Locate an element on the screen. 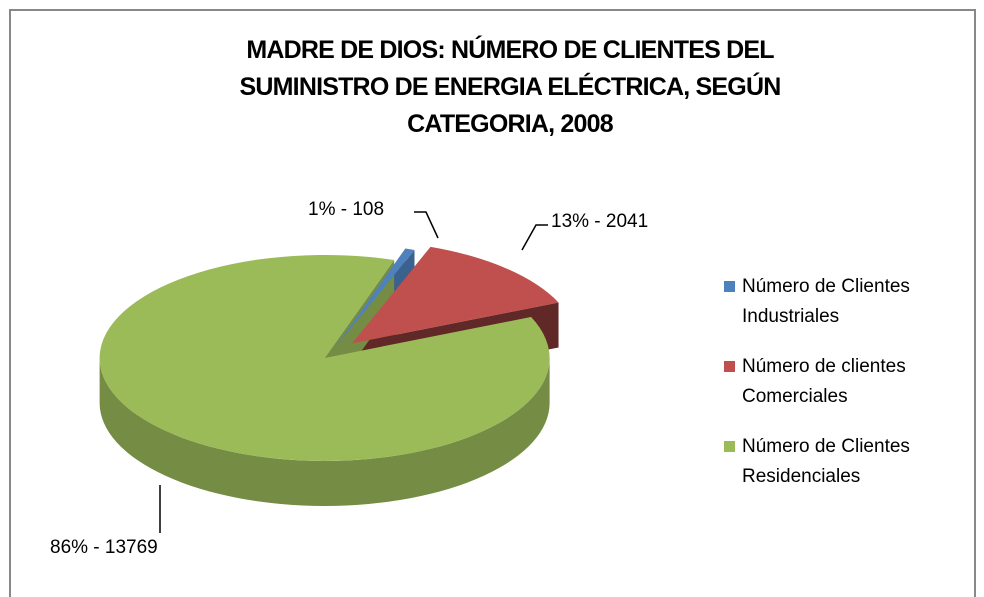 This screenshot has height=597, width=984. legend-label: Número de Clientes Industriales is located at coordinates (826, 301).